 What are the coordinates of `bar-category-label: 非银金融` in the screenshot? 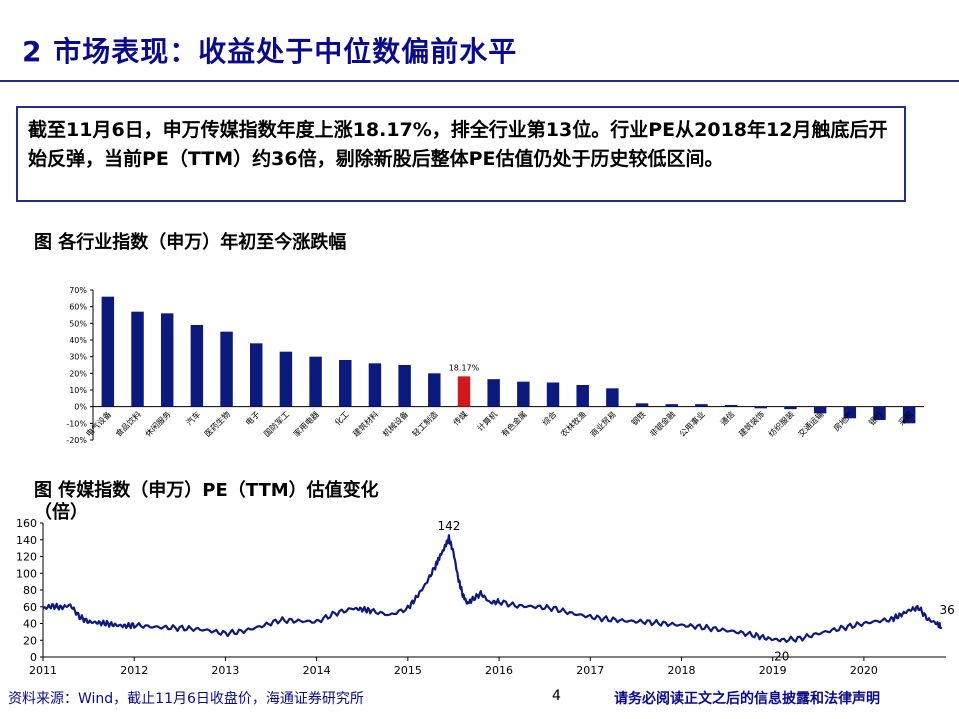 It's located at (662, 424).